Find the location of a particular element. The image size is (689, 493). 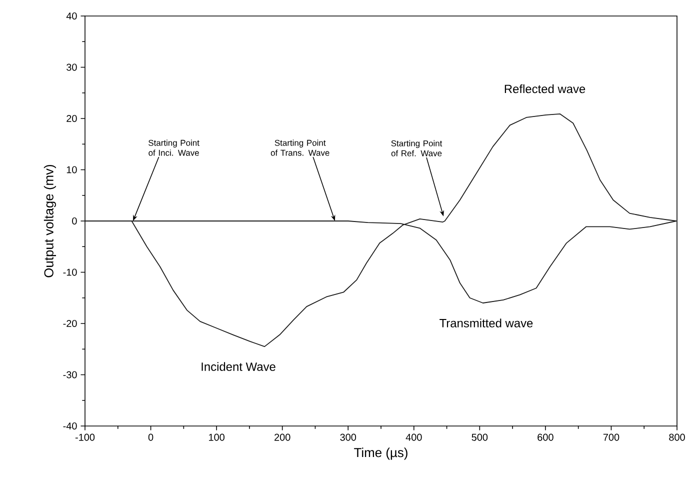

y-tick-label: 0 is located at coordinates (74, 221).